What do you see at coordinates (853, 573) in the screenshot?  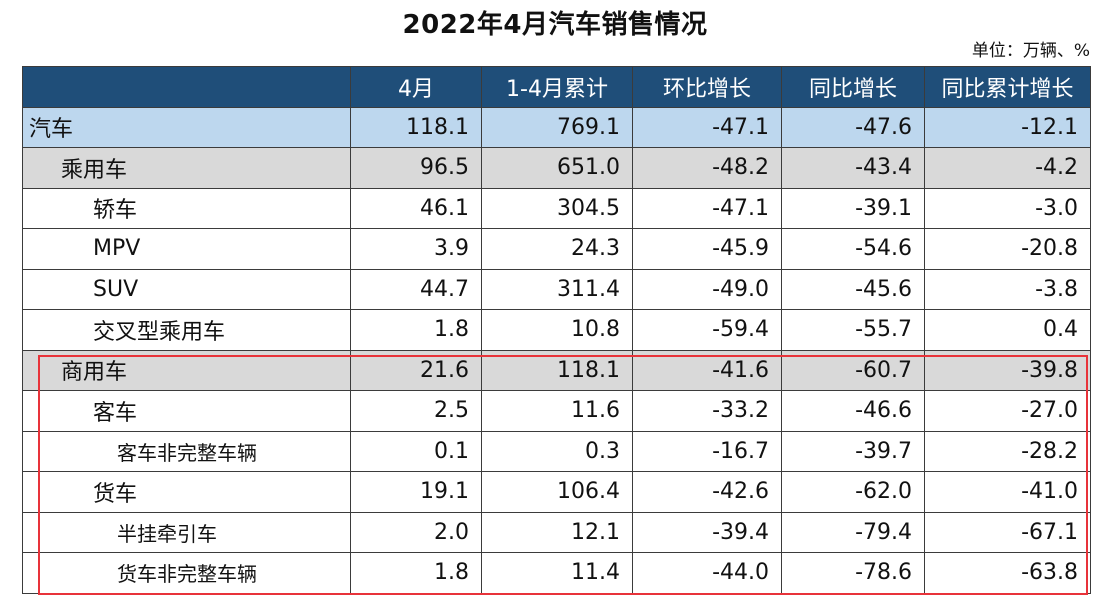 I see `table-cell: -78.6` at bounding box center [853, 573].